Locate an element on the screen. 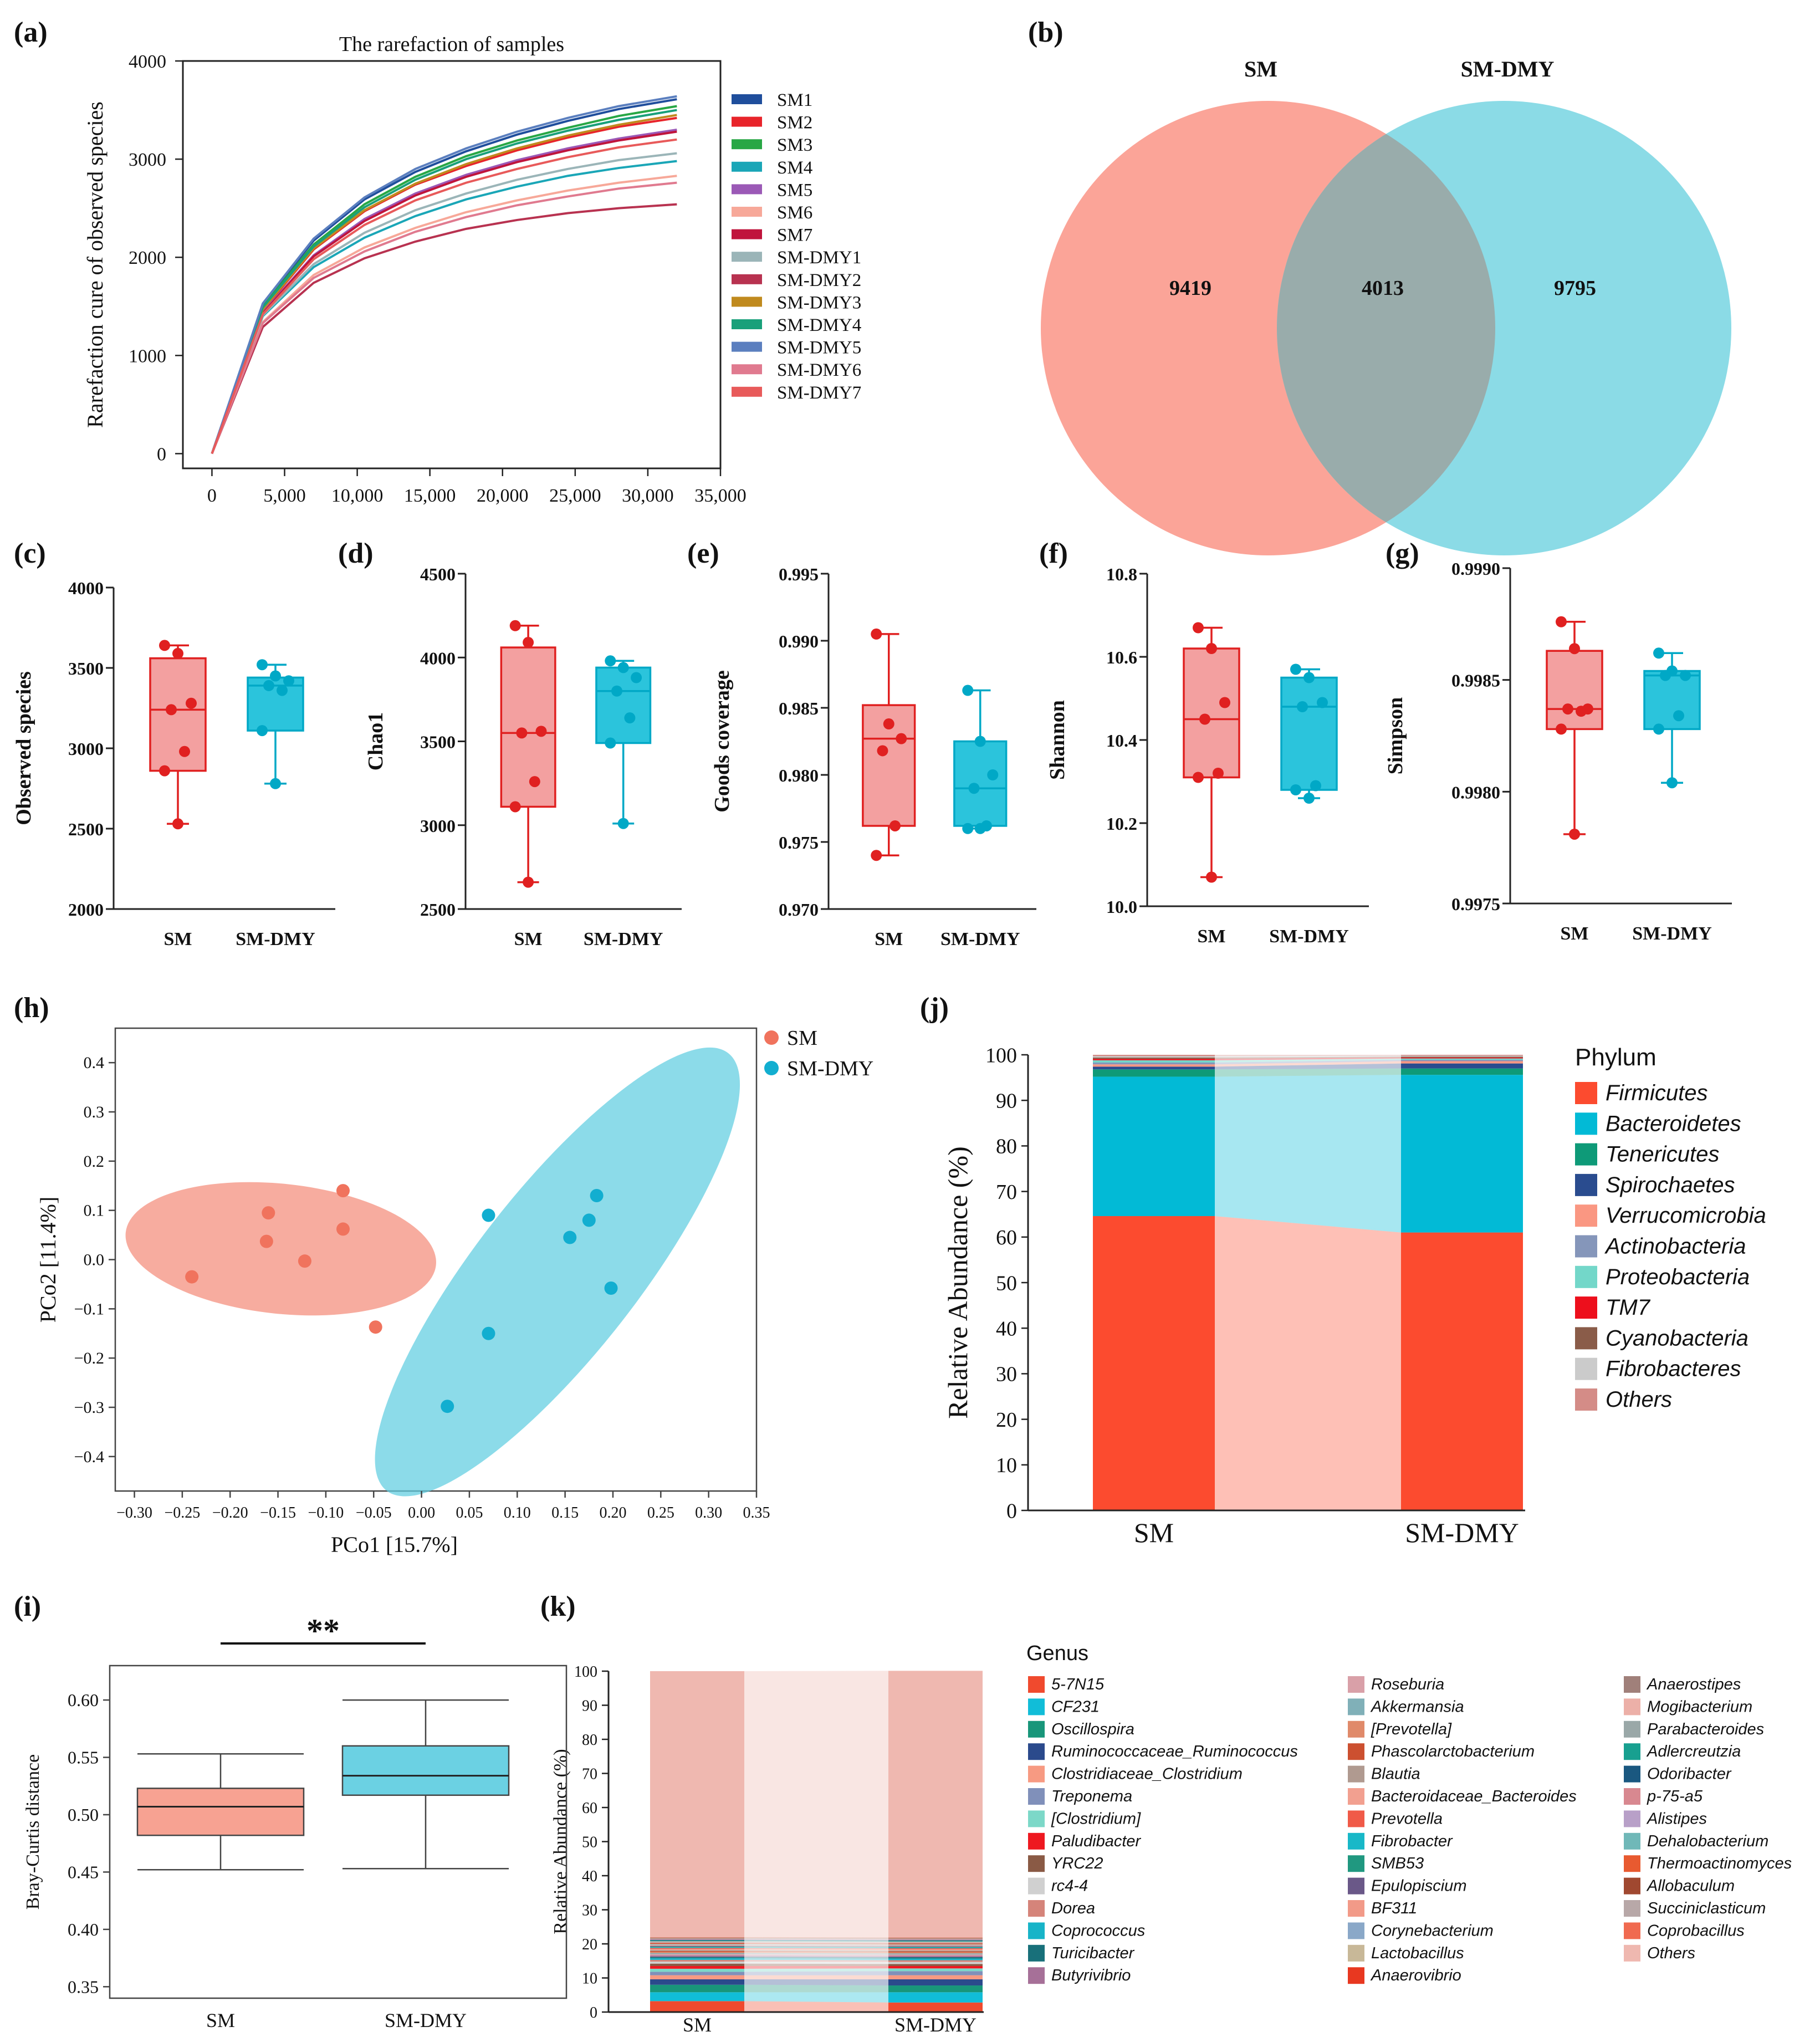  x-tick-label-SM-DMY: SM-DMY is located at coordinates (1462, 1532).